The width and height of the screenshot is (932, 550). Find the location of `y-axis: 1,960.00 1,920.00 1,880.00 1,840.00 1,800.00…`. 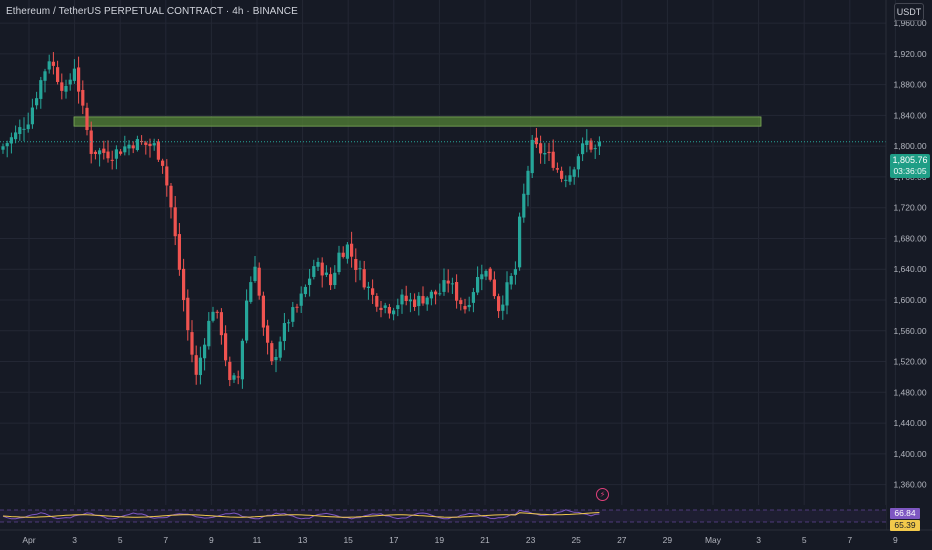

y-axis: 1,960.00 1,920.00 1,880.00 1,840.00 1,800.00… is located at coordinates (906, 265).